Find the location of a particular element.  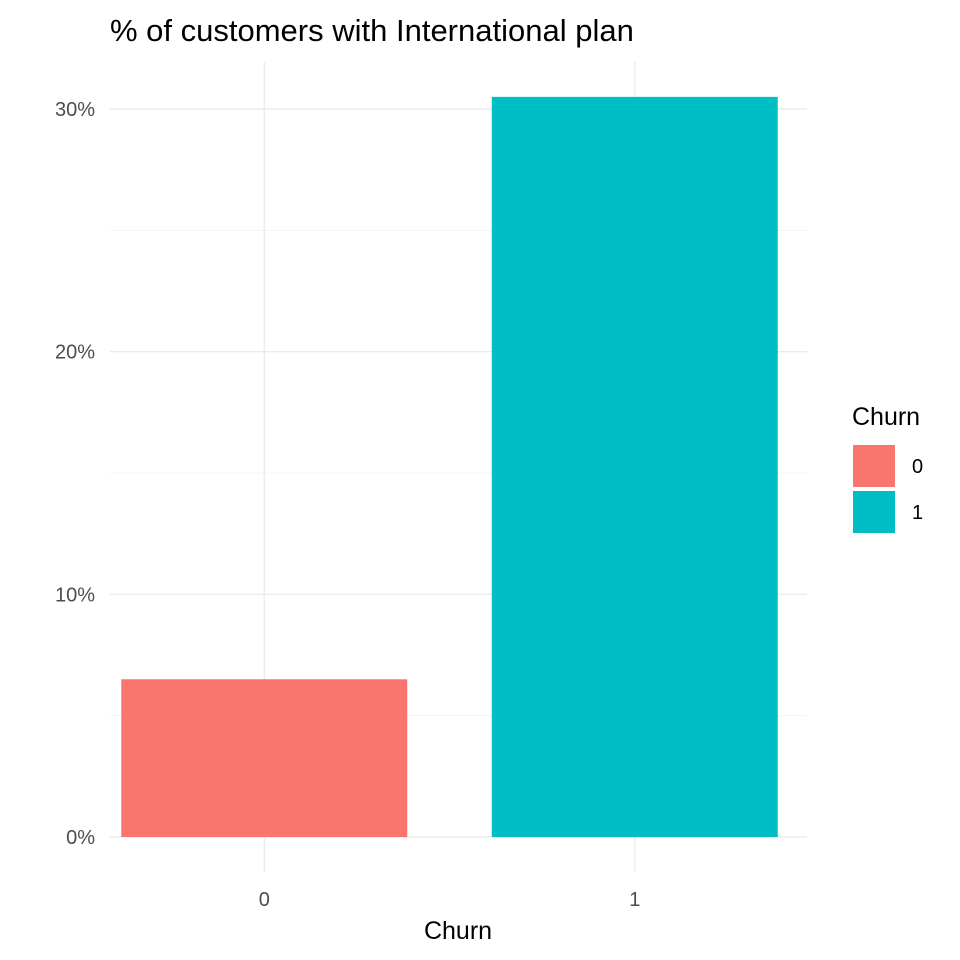

y-tick-label: 30% is located at coordinates (75, 110).